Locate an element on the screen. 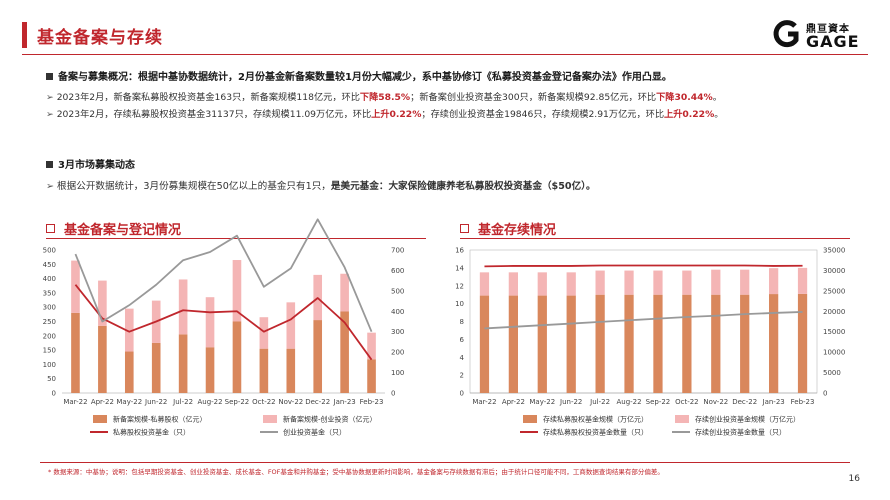 This screenshot has width=890, height=500. title-accent is located at coordinates (24, 35).